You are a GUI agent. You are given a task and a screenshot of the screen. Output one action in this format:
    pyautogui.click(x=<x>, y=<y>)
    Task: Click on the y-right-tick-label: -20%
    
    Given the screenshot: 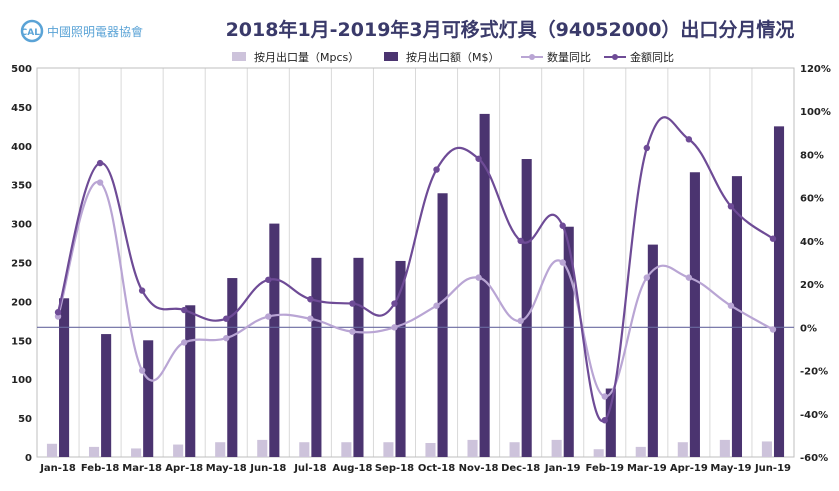 What is the action you would take?
    pyautogui.click(x=814, y=372)
    